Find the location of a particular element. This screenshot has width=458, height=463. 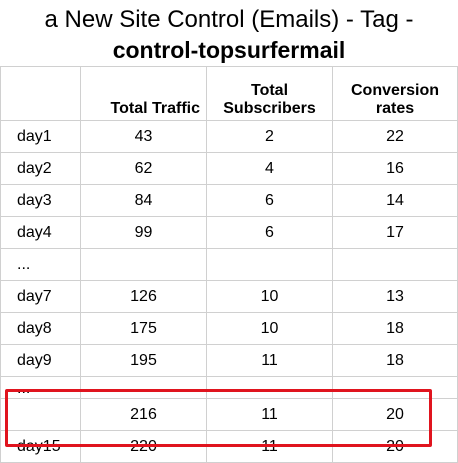

row-label: day8 is located at coordinates (40, 328).